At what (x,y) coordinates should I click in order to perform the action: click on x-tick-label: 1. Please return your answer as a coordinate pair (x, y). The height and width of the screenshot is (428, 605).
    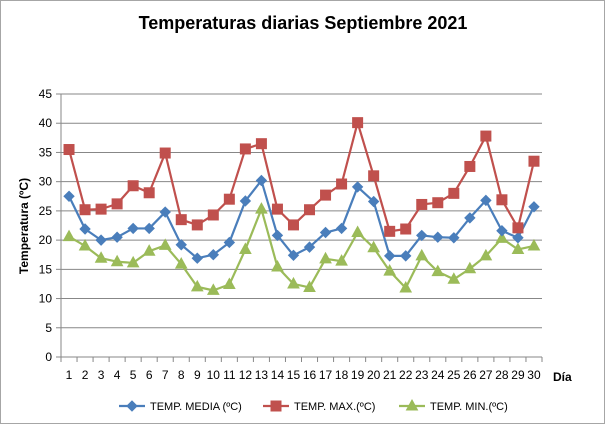
    Looking at the image, I should click on (69, 375).